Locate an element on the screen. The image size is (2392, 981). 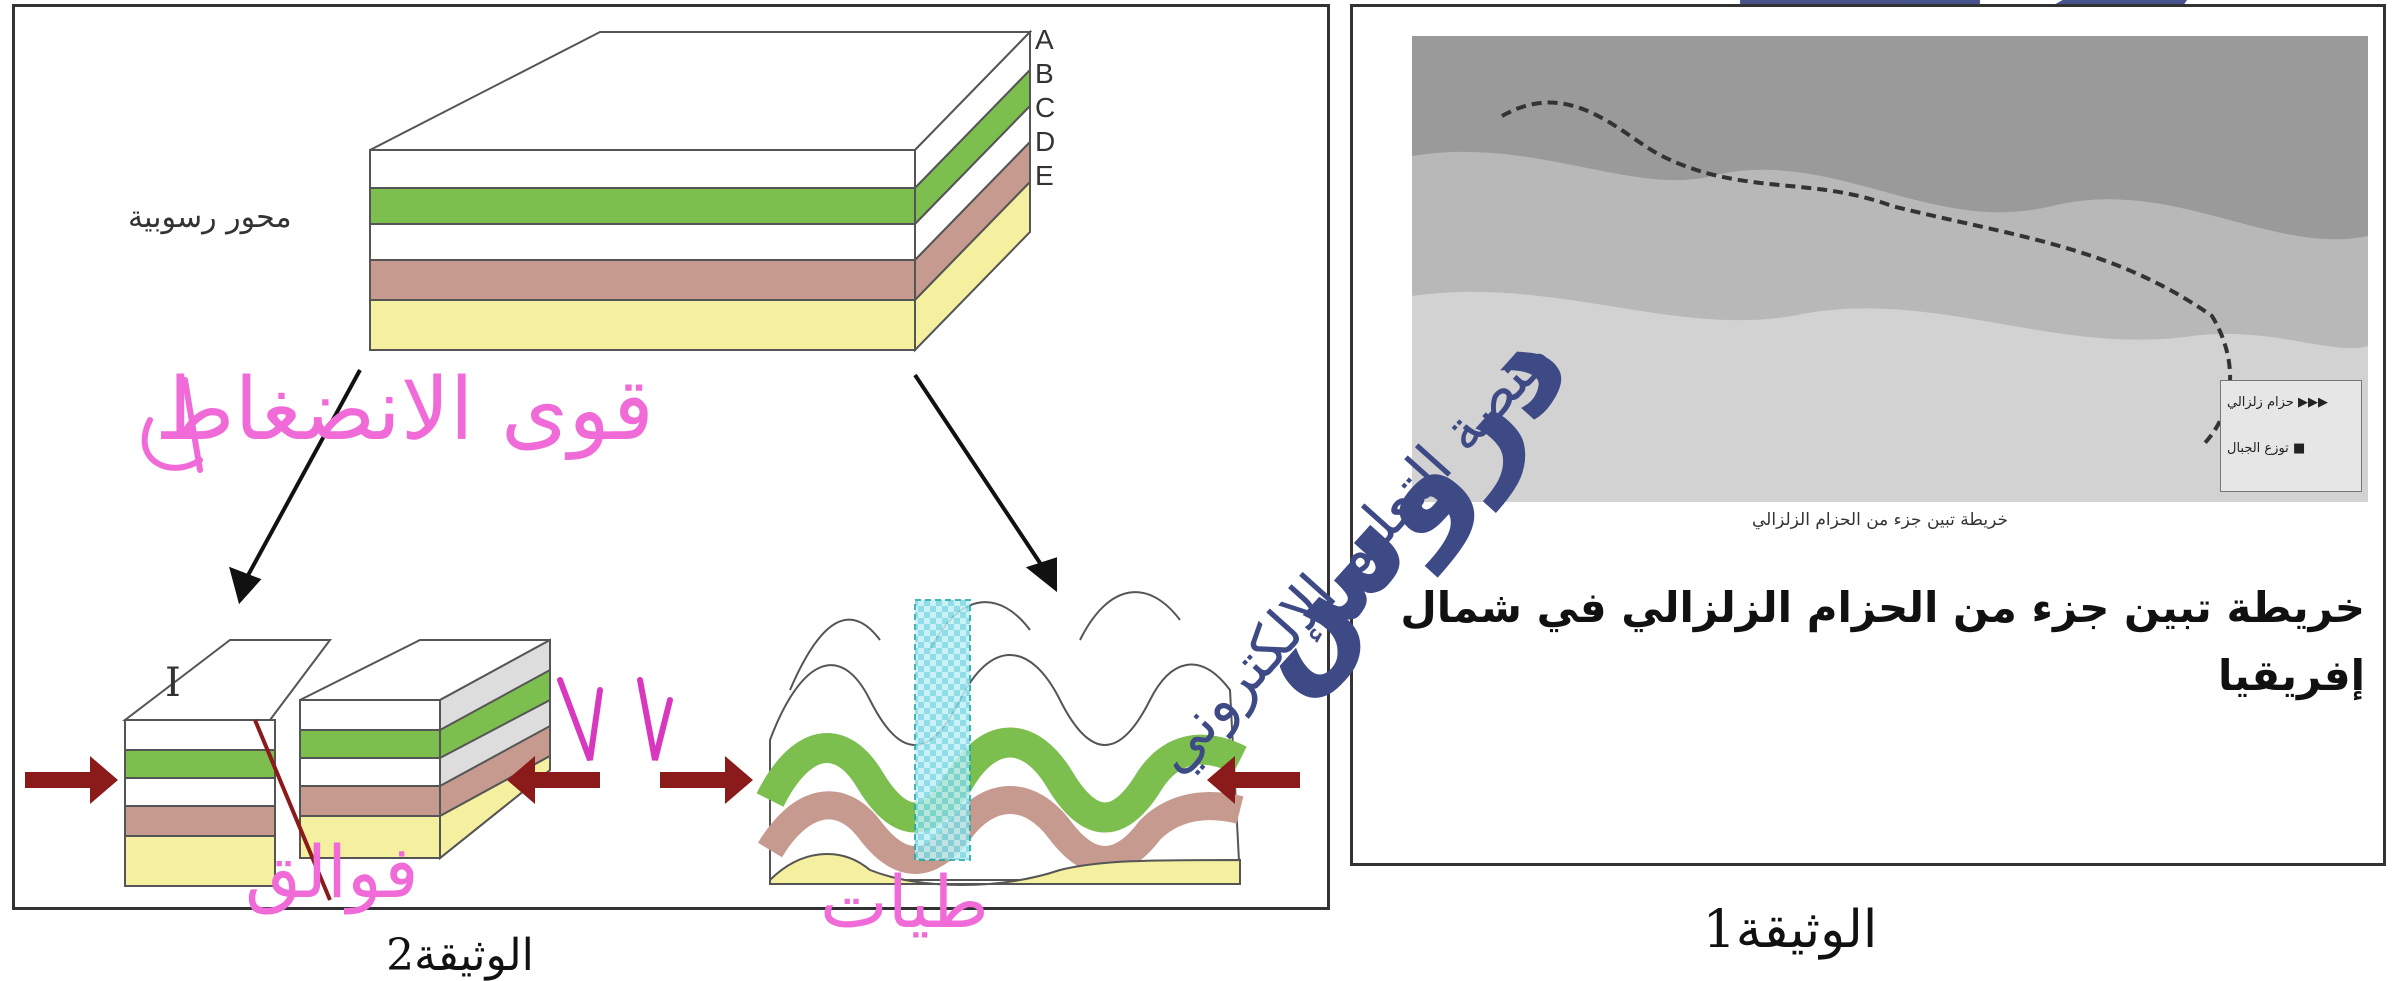
handwritten-faults: فوالق is located at coordinates (332, 872).